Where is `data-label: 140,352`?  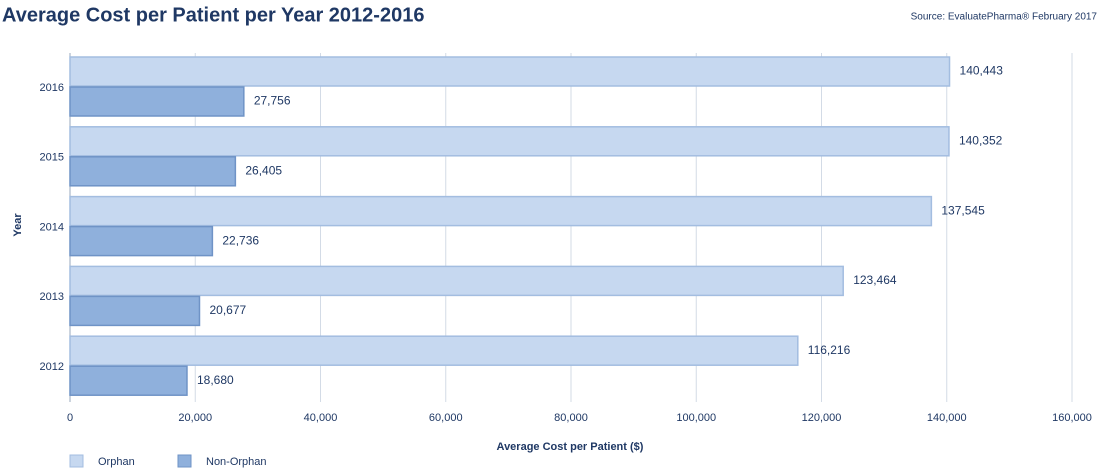 data-label: 140,352 is located at coordinates (981, 140).